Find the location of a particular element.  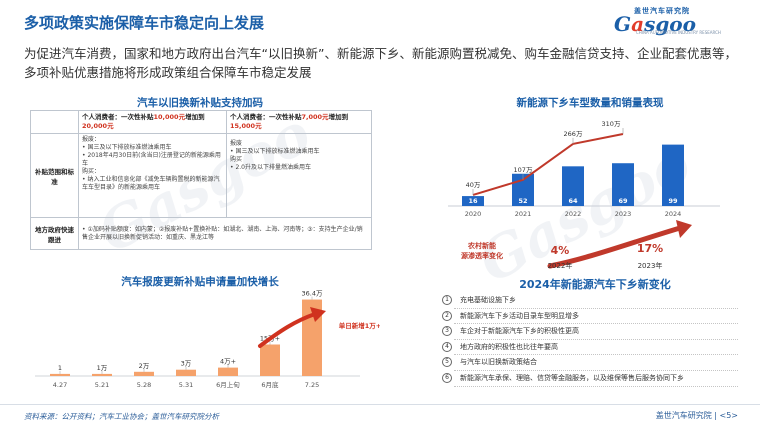

line-value-label: 40万 is located at coordinates (473, 185).